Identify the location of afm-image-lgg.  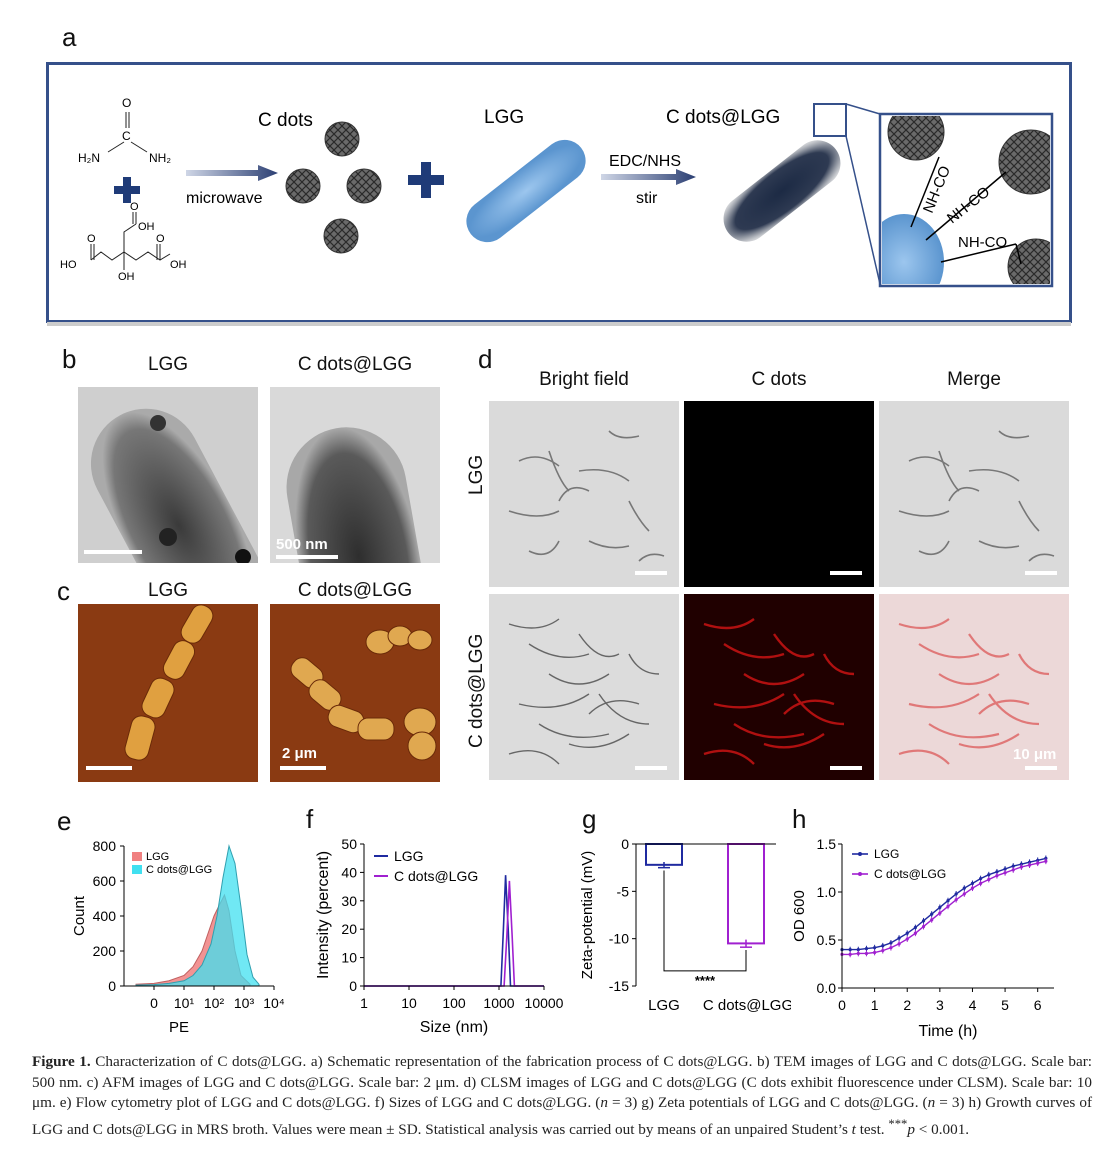
(168, 693).